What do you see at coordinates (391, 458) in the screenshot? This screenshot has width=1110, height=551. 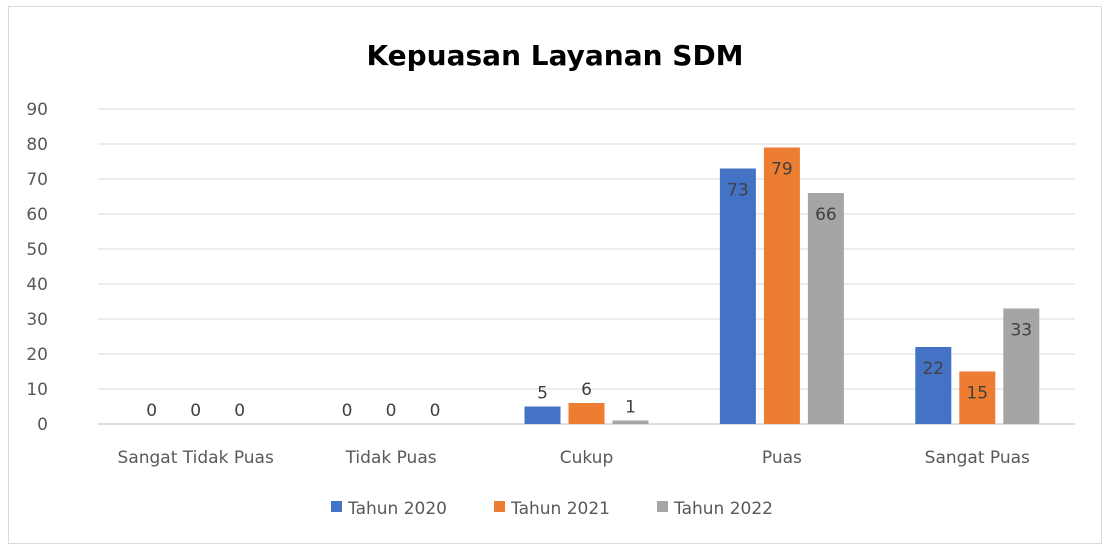 I see `x-tick-label: Tidak Puas` at bounding box center [391, 458].